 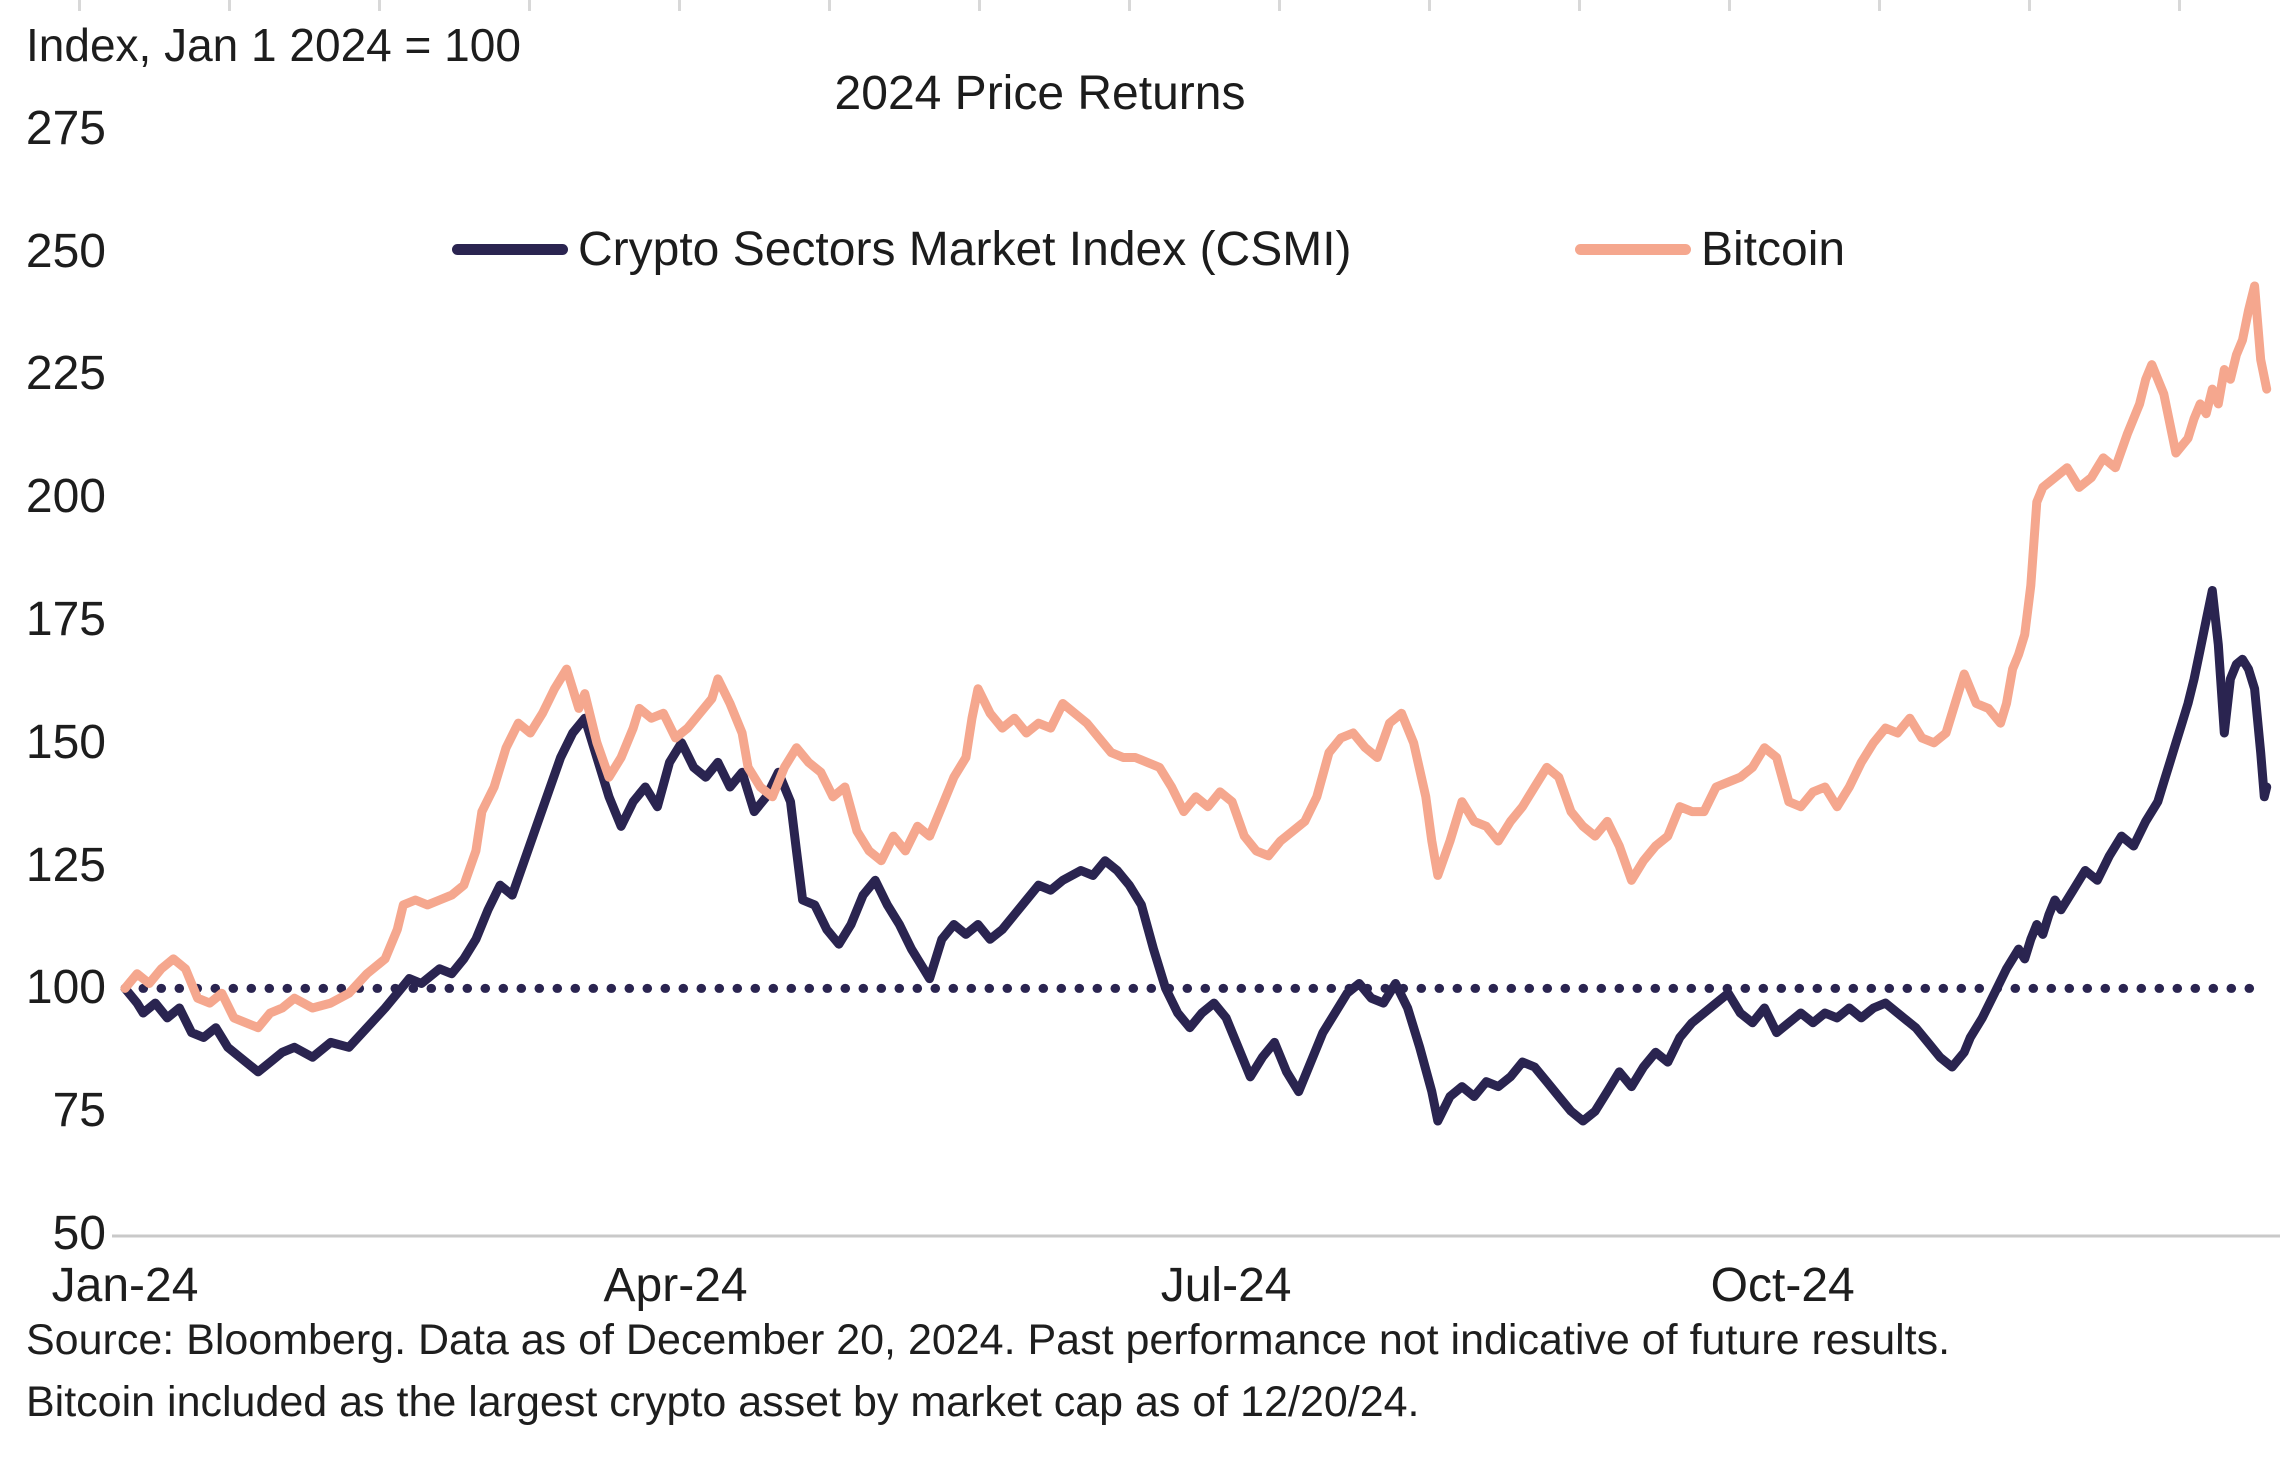 What do you see at coordinates (125, 1285) in the screenshot?
I see `x-tick-label: Jan-24` at bounding box center [125, 1285].